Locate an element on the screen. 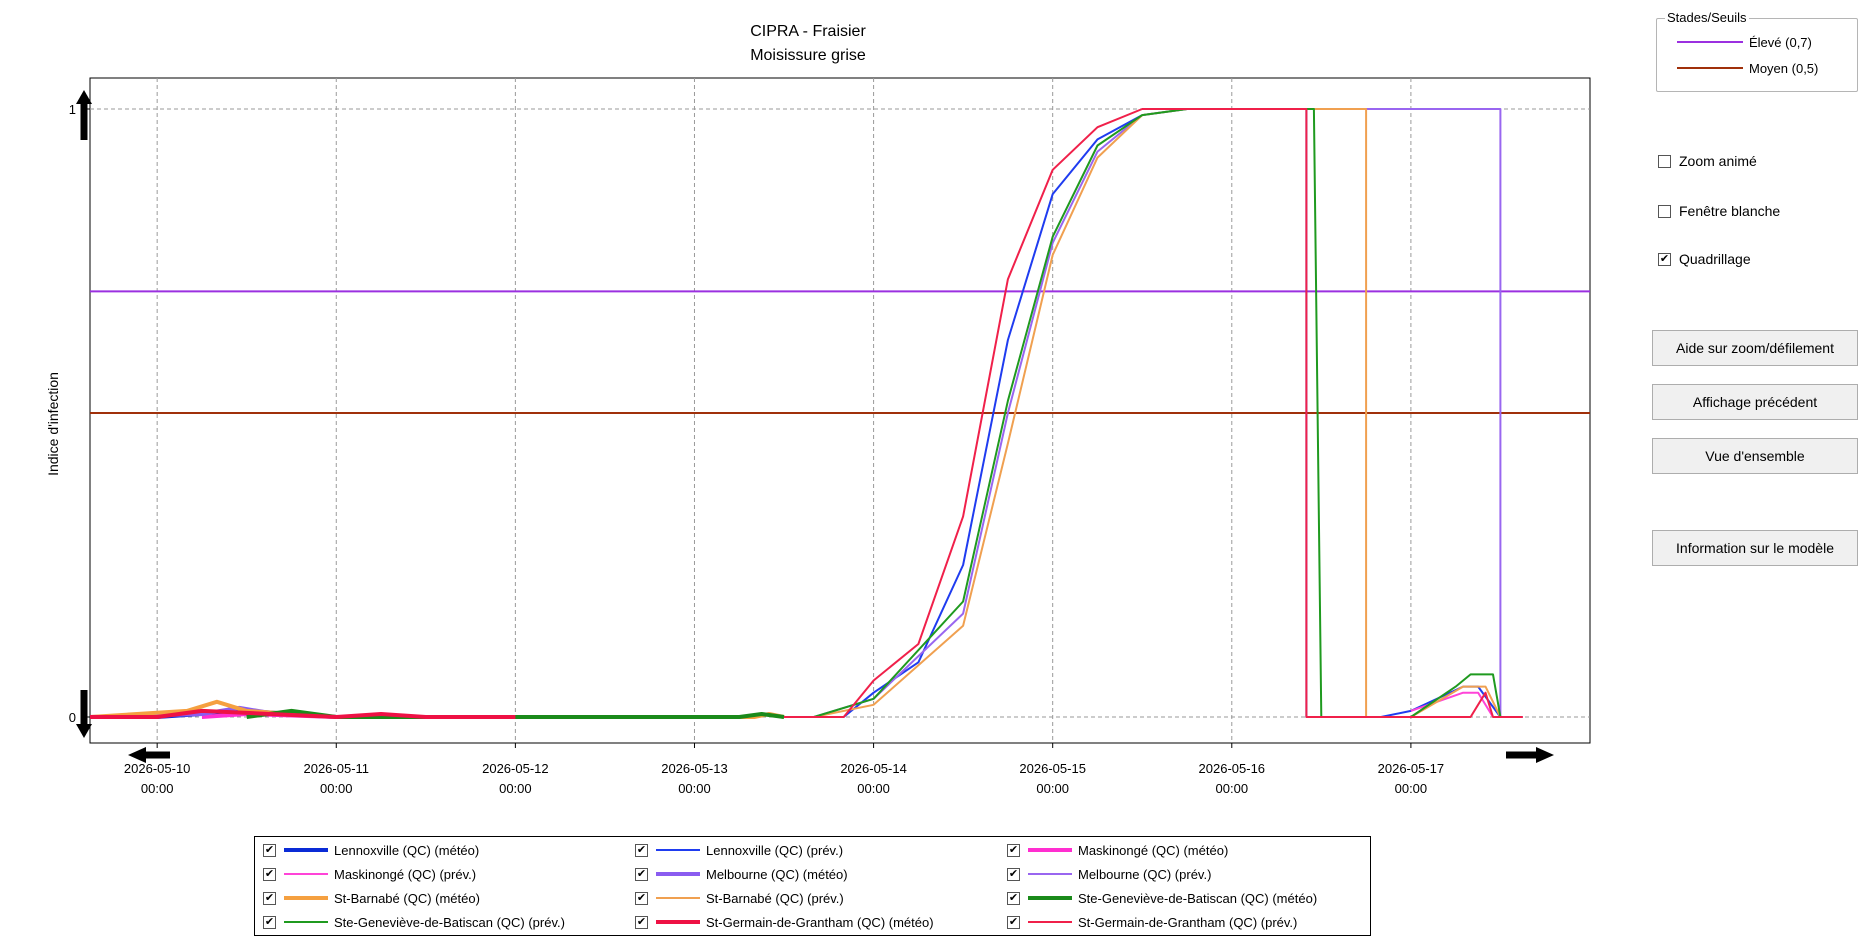  y-tick-label: 0 is located at coordinates (72, 717).